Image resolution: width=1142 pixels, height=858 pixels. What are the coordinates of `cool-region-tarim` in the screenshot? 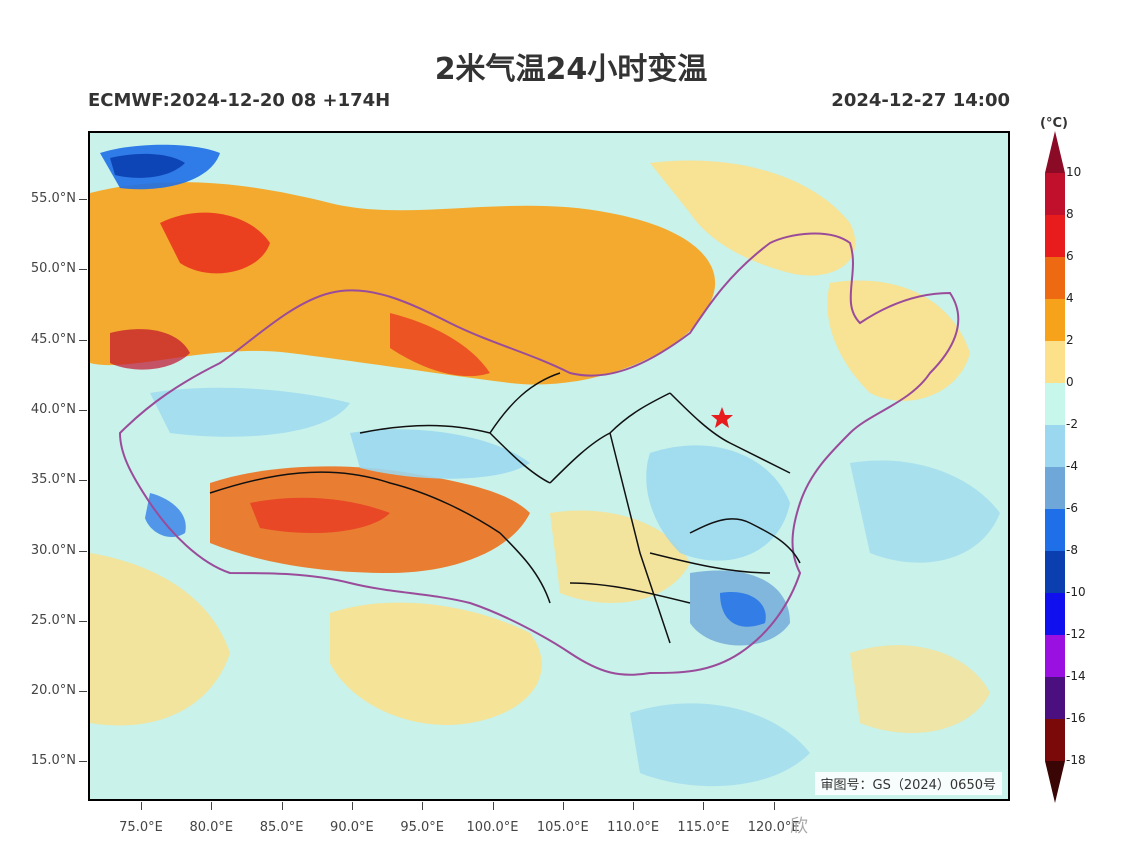 It's located at (250, 412).